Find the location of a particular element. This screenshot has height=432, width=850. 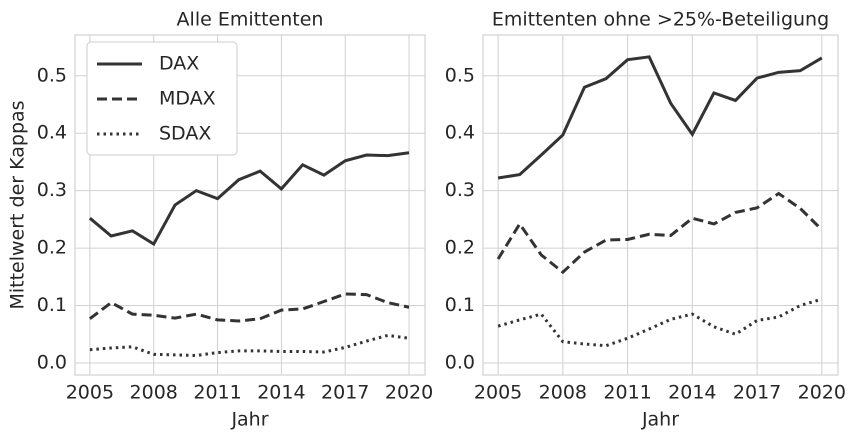

legend-label: DAX is located at coordinates (179, 64).